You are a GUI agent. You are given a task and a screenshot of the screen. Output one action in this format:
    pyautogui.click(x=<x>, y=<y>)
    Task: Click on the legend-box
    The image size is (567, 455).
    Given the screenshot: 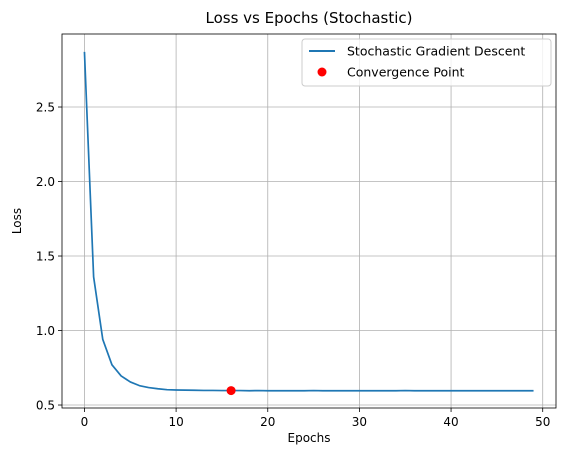 What is the action you would take?
    pyautogui.click(x=426, y=62)
    